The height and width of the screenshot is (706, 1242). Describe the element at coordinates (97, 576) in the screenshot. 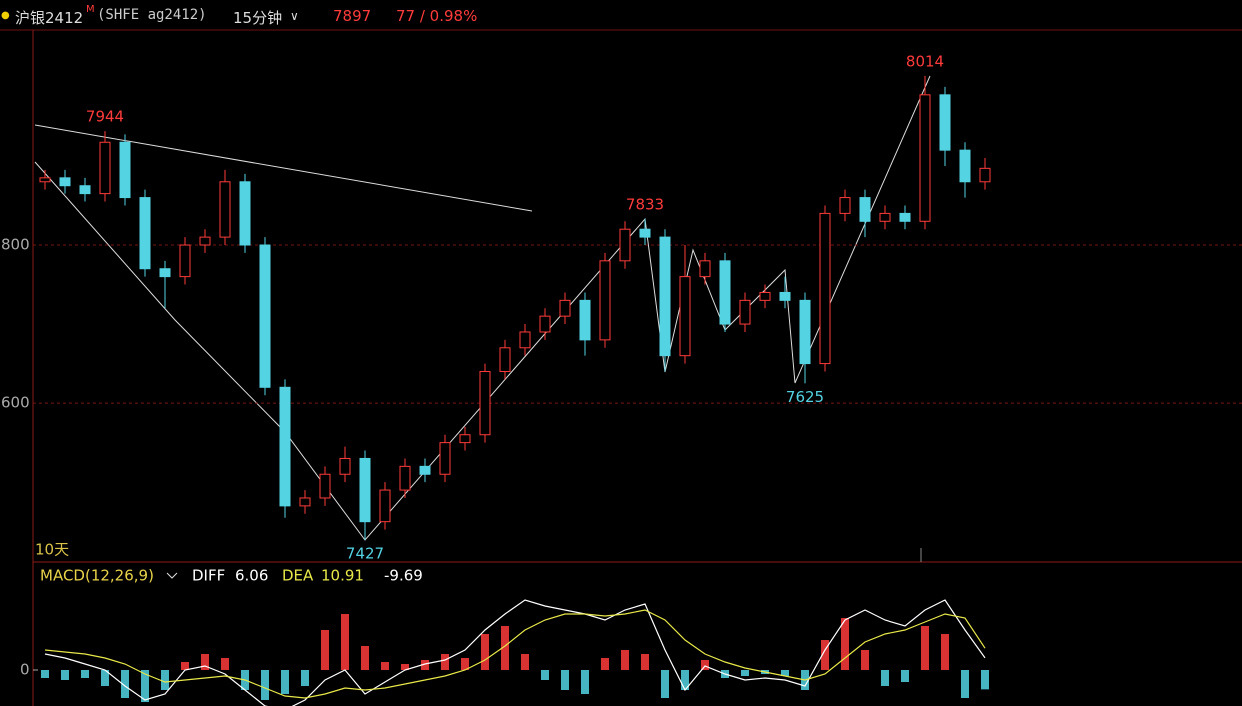

I see `macd-title: MACD(12,26,9)` at that location.